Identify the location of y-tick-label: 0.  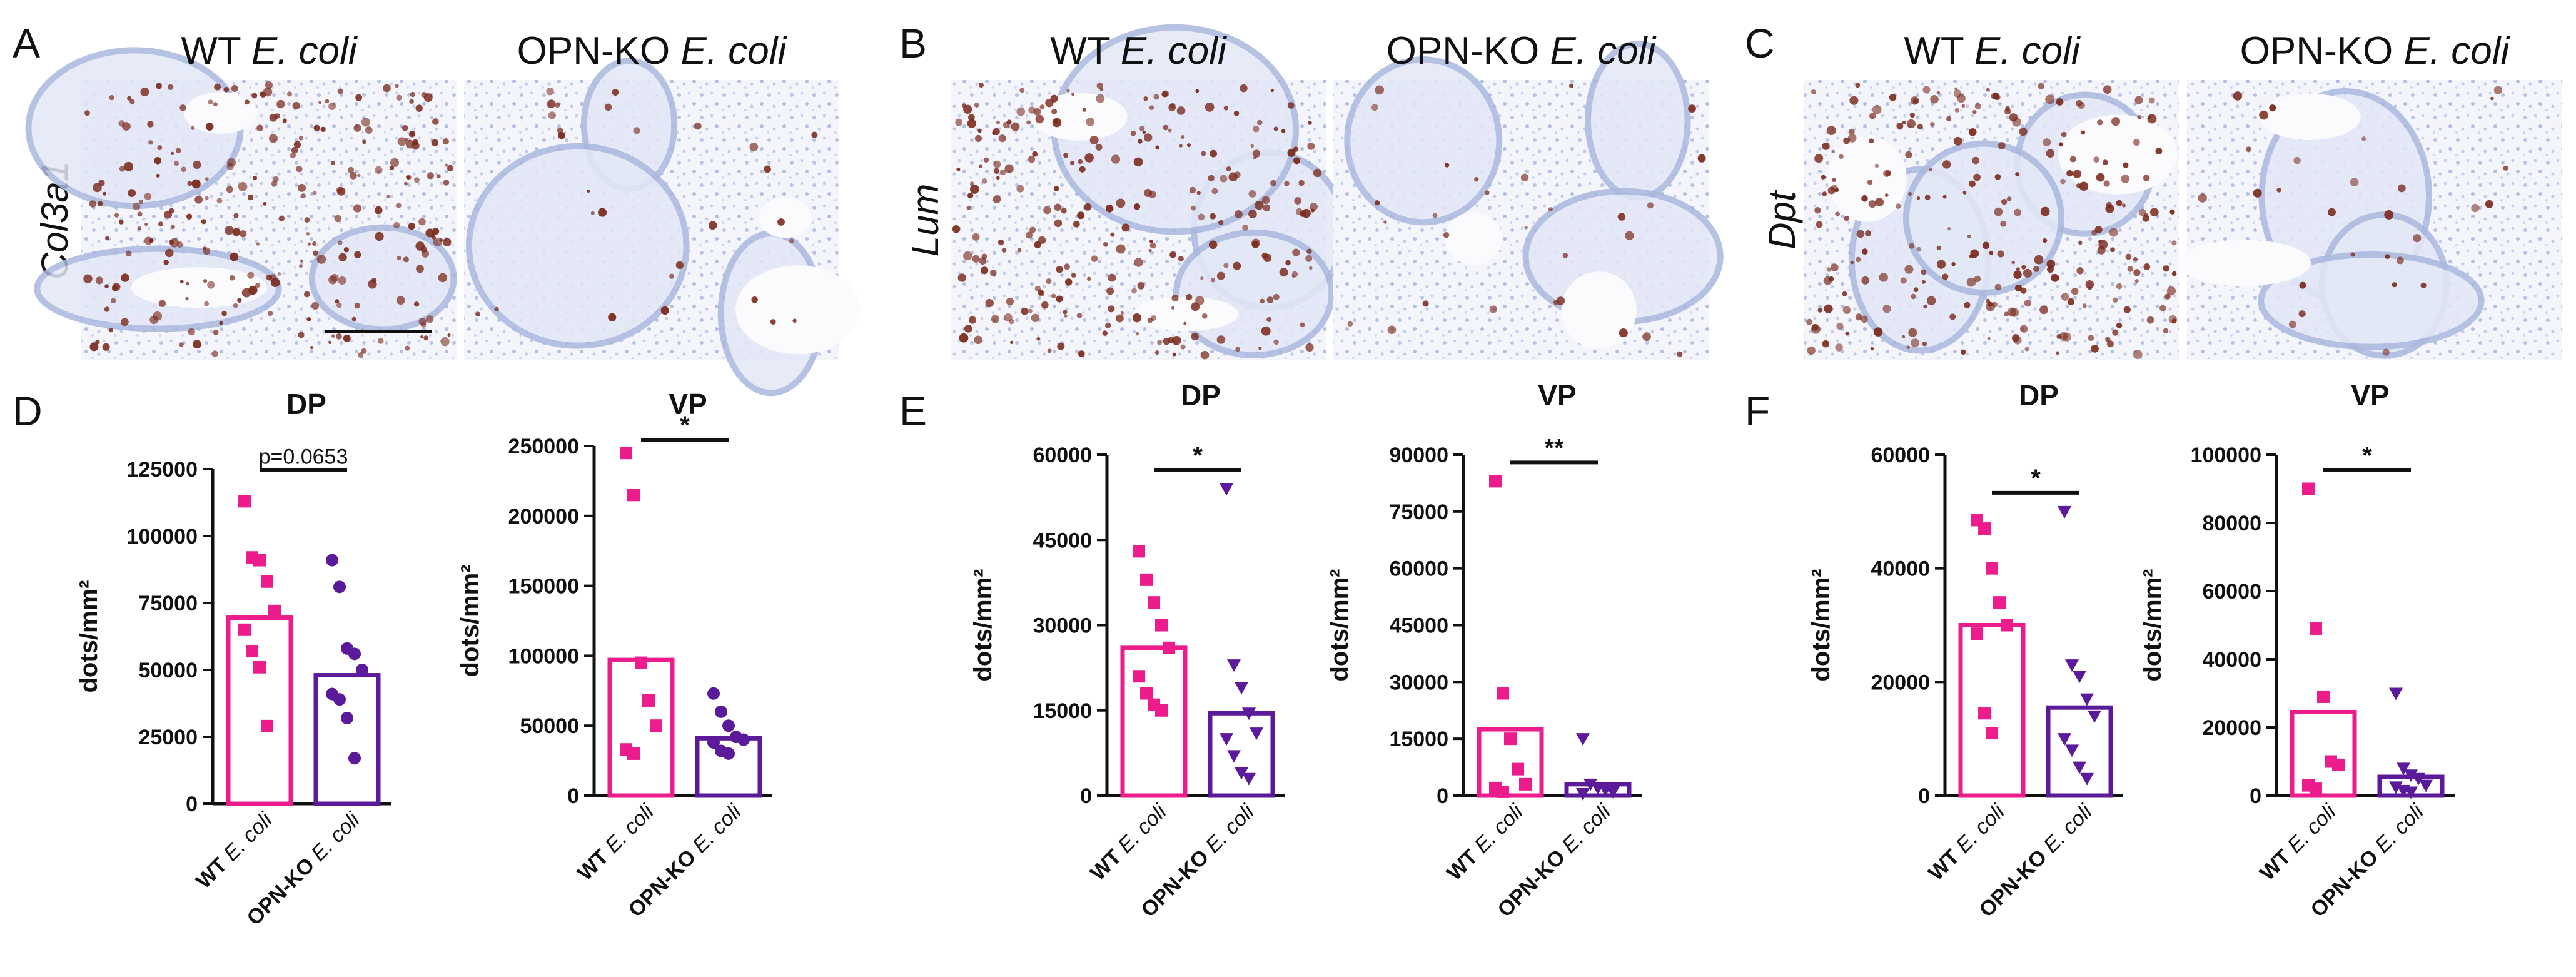
(2255, 796).